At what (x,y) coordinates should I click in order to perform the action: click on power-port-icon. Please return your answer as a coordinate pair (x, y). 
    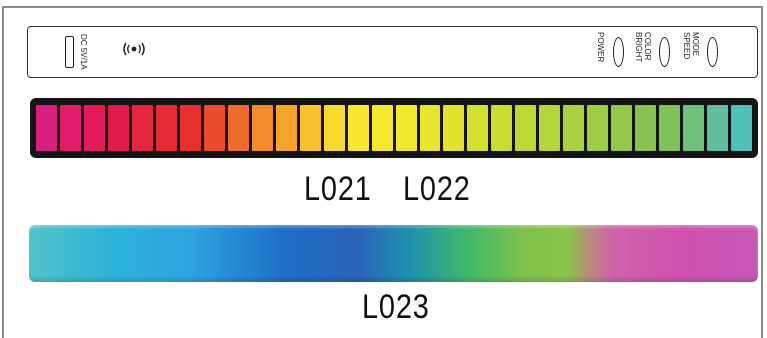
    Looking at the image, I should click on (69, 52).